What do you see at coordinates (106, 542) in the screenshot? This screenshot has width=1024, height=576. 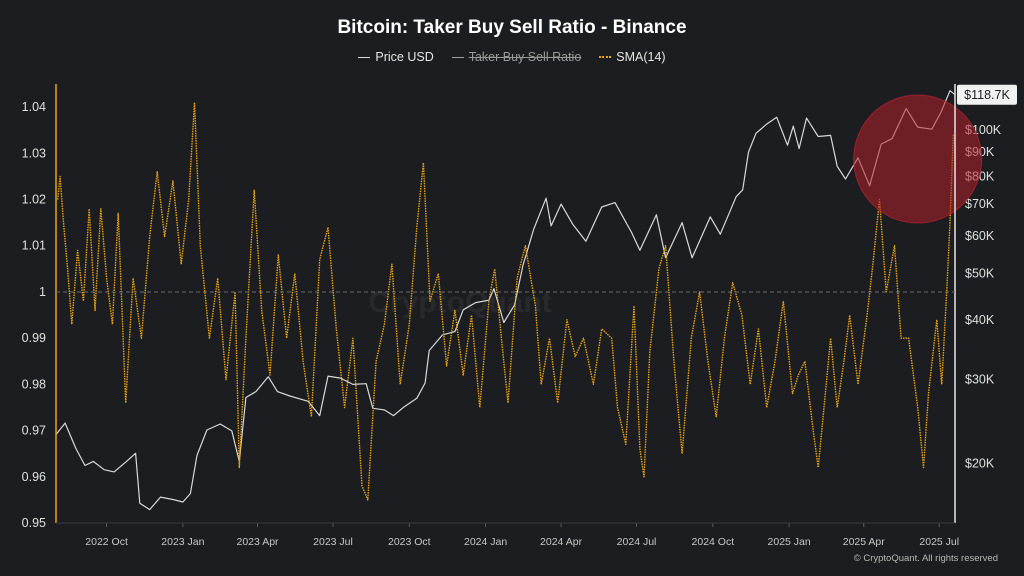 I see `x-tick-label: 2022 Oct` at bounding box center [106, 542].